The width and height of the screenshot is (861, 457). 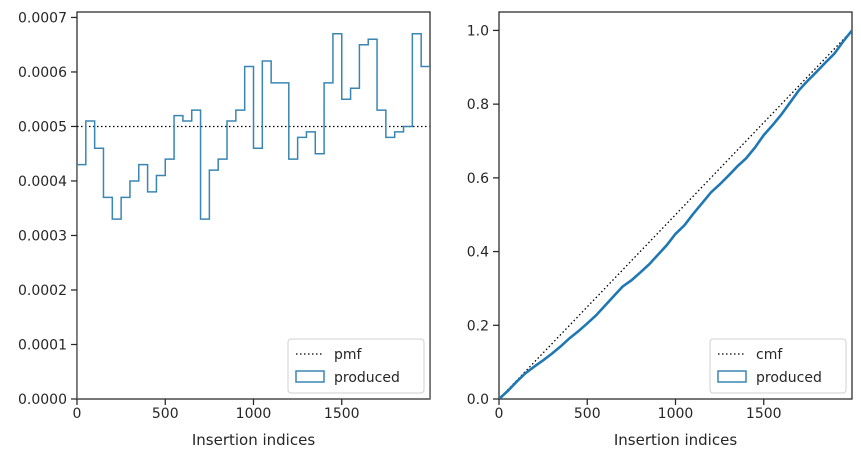 What do you see at coordinates (478, 105) in the screenshot?
I see `y-tick-label: 0.8` at bounding box center [478, 105].